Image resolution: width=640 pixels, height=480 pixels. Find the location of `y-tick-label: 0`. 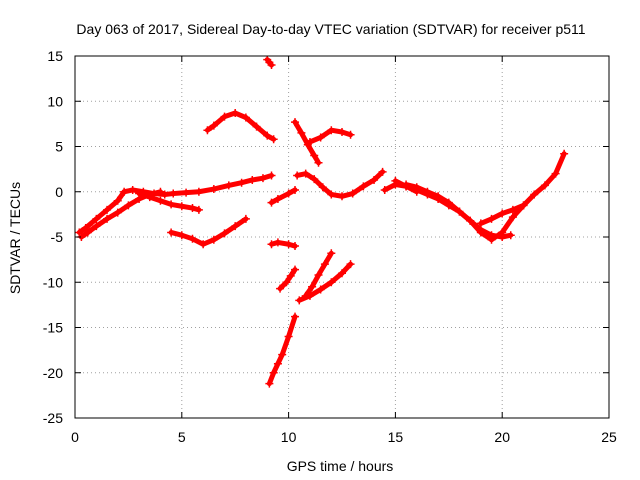

y-tick-label: 0 is located at coordinates (59, 192).